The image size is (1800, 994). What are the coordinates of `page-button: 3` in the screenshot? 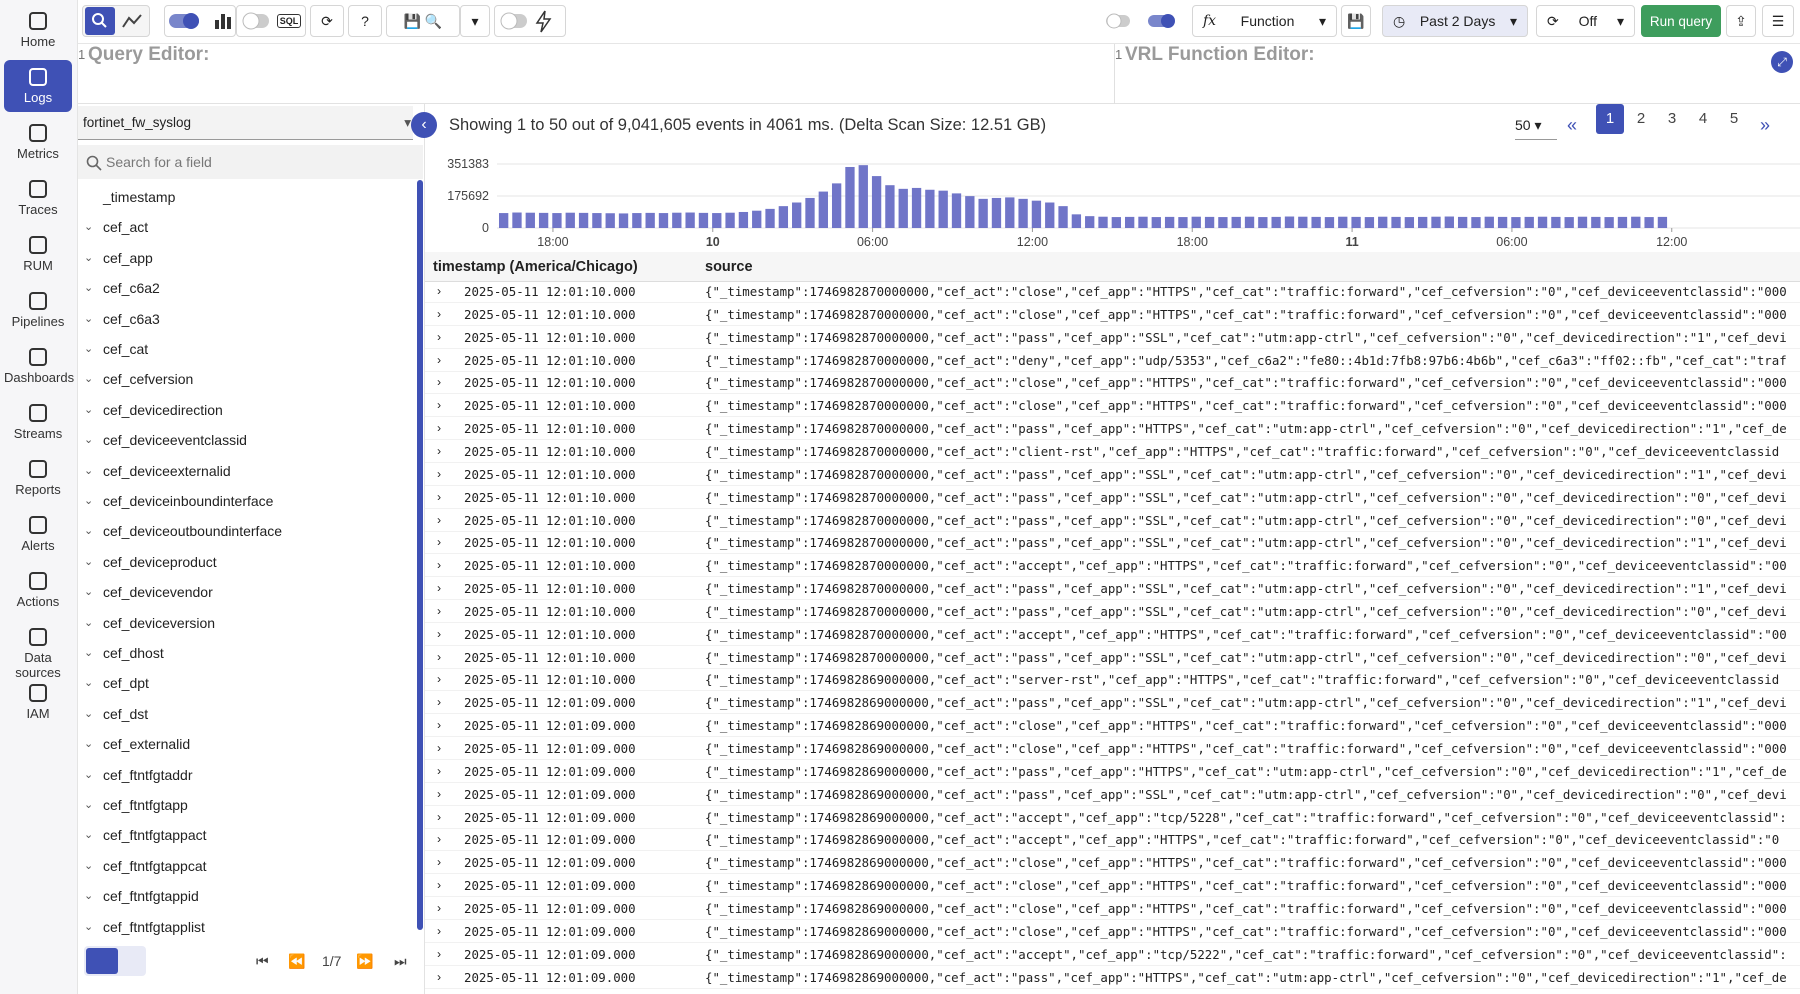 It's located at (1672, 118).